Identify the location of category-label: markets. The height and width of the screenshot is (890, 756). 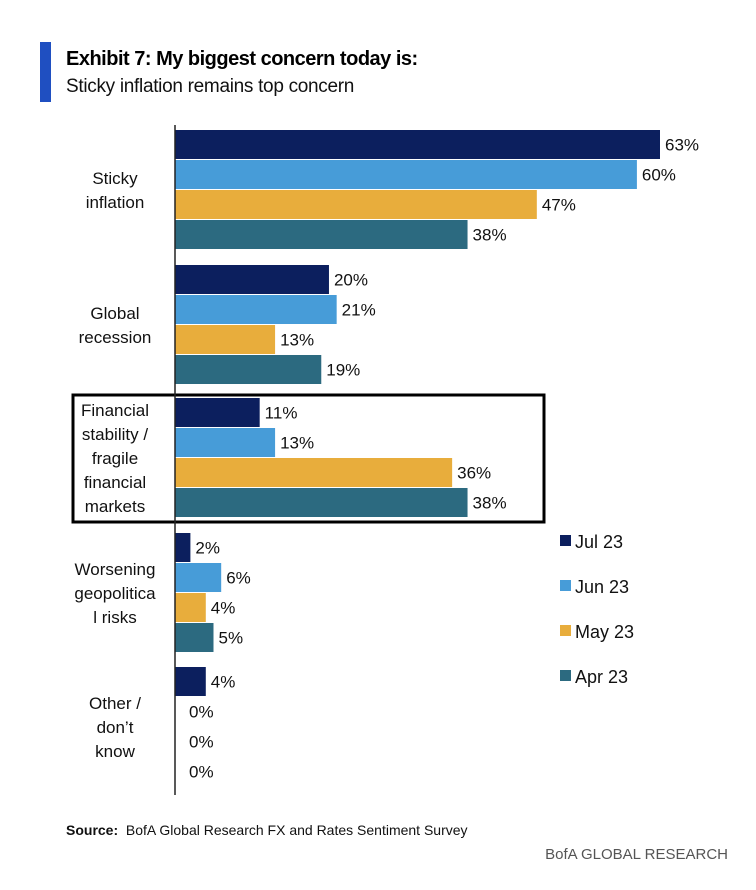
(115, 506).